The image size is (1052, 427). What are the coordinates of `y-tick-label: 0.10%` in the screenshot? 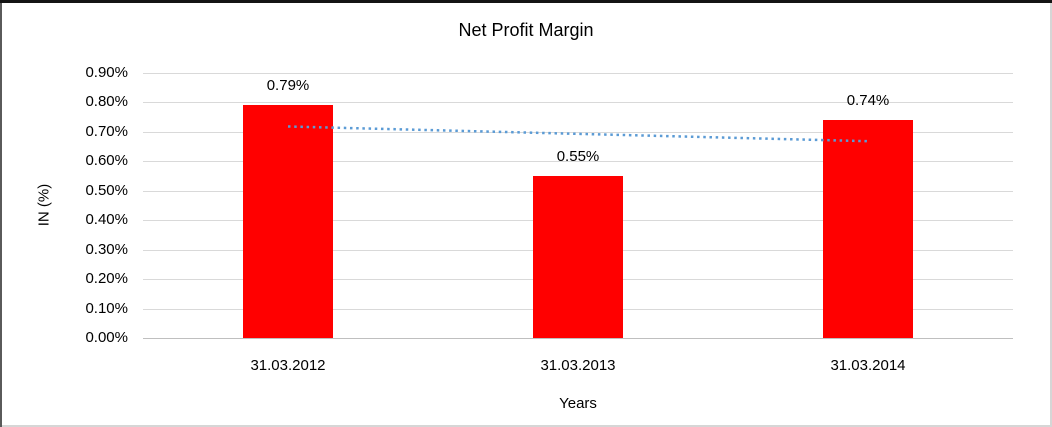 It's located at (106, 308).